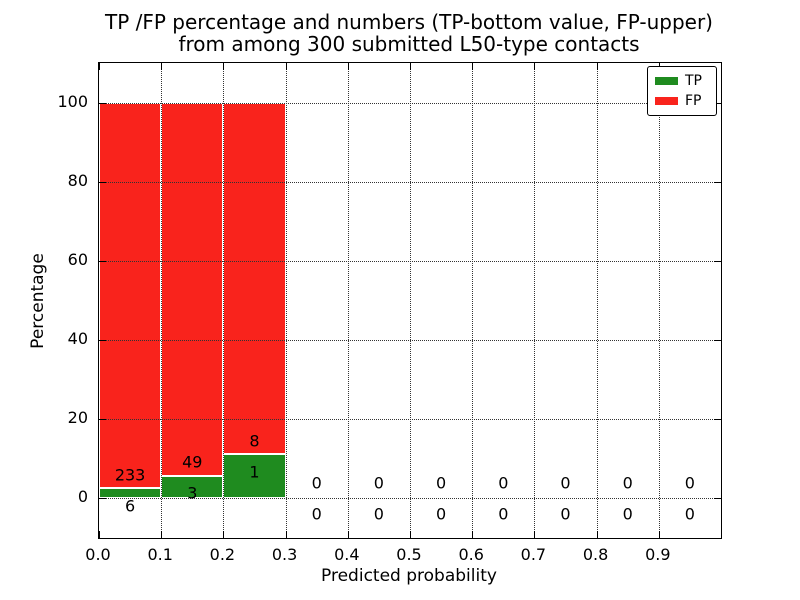 This screenshot has width=800, height=600. What do you see at coordinates (286, 66) in the screenshot?
I see `xtick-top-0.3` at bounding box center [286, 66].